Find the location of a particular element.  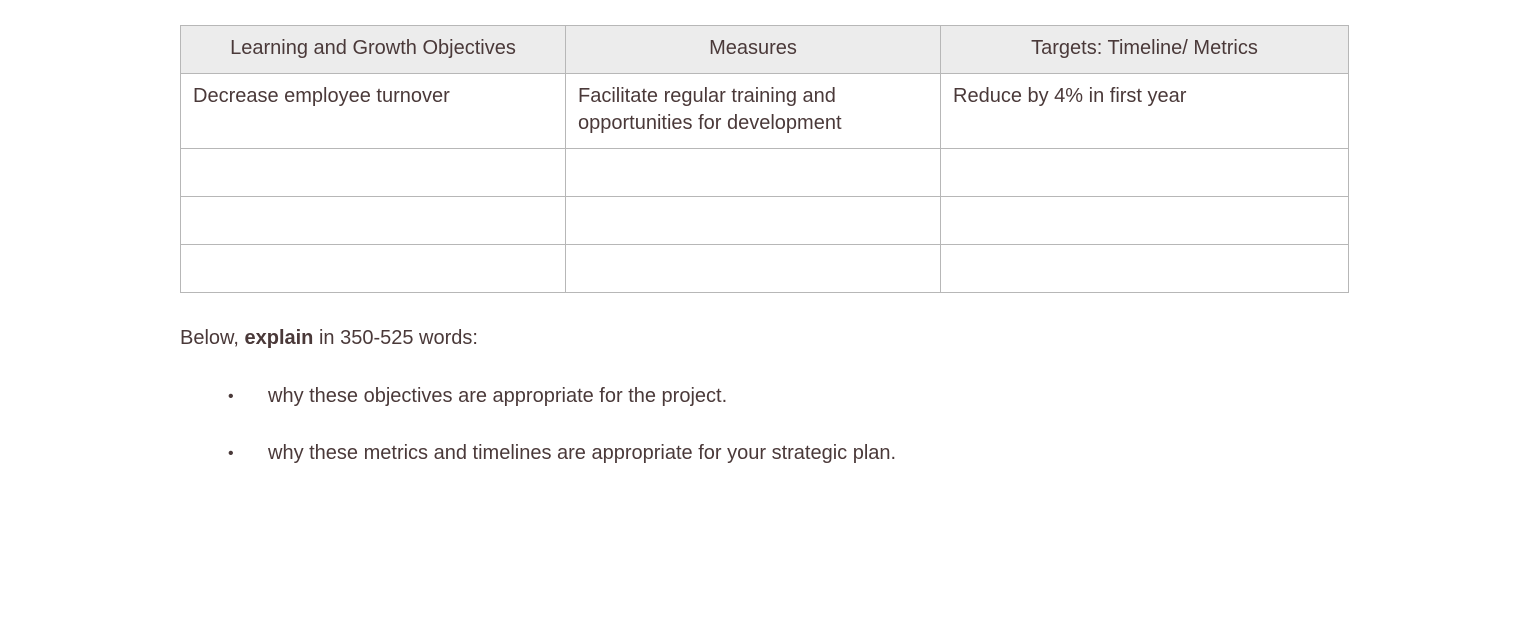

intro-bold-text: explain is located at coordinates (279, 338).